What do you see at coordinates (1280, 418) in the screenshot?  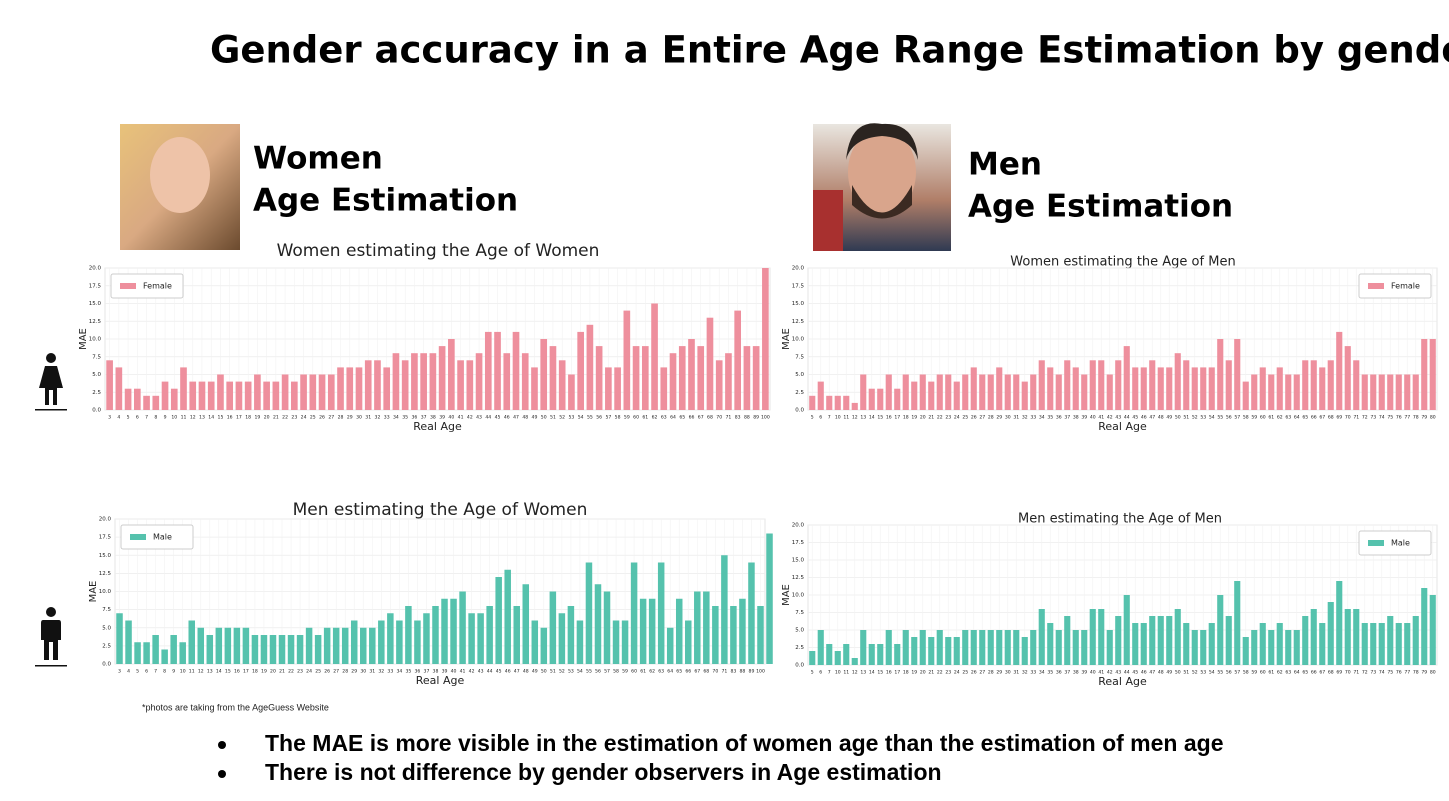 I see `x-tick-label: 62` at bounding box center [1280, 418].